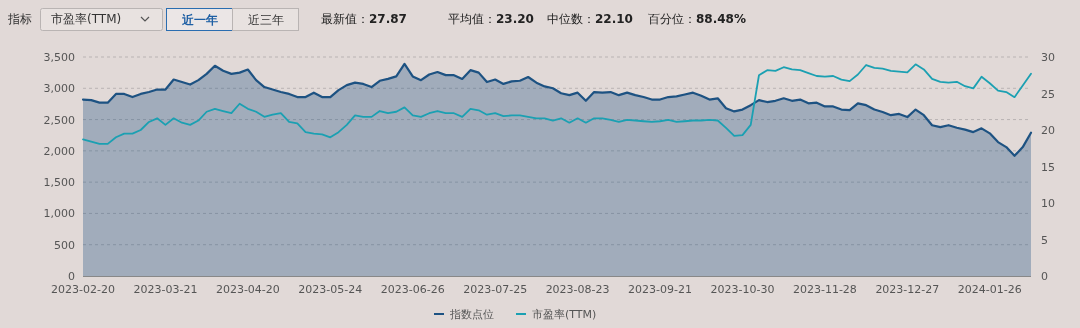 This screenshot has height=328, width=1080. What do you see at coordinates (564, 314) in the screenshot?
I see `legend-label: 市盈率(TTM)` at bounding box center [564, 314].